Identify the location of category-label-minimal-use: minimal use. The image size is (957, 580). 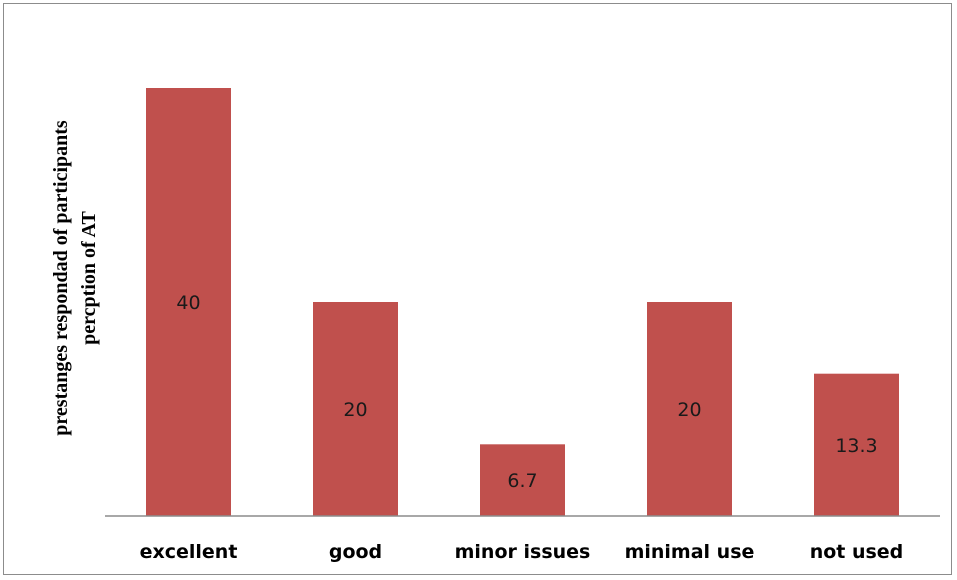
(690, 552).